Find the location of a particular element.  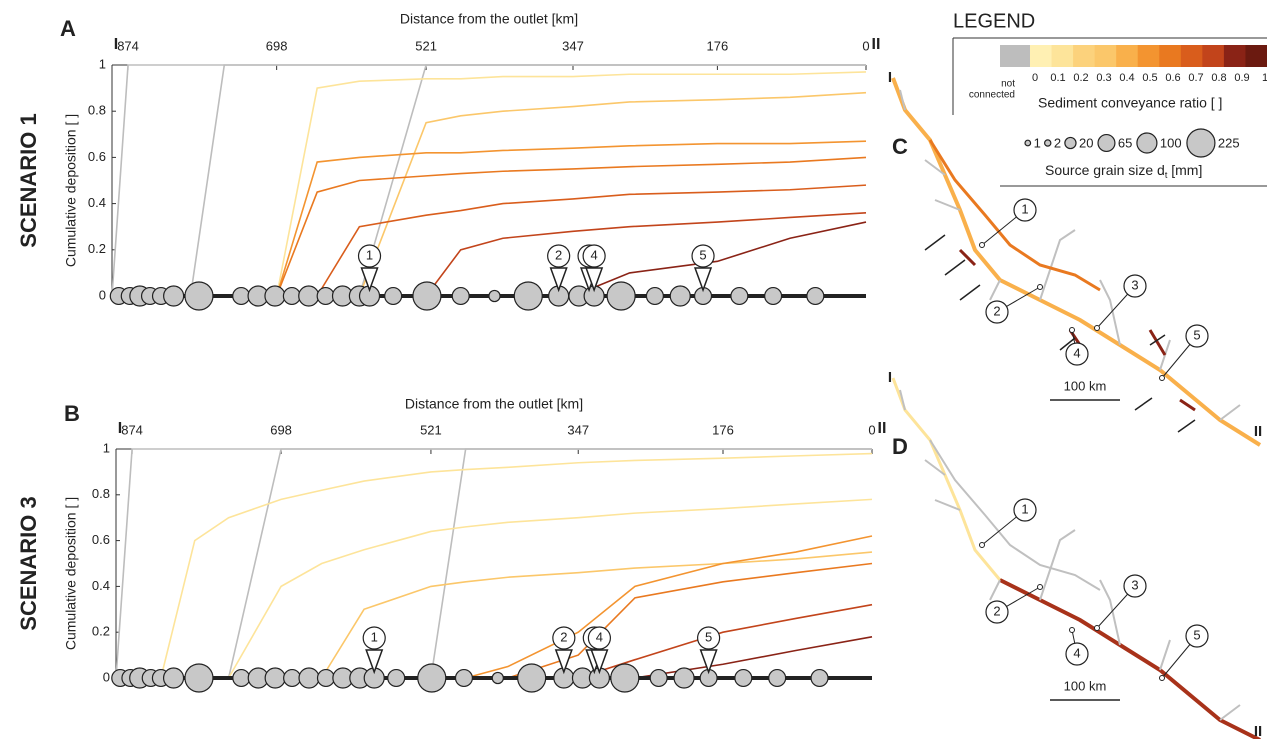

tributary is located at coordinates (1070, 555).